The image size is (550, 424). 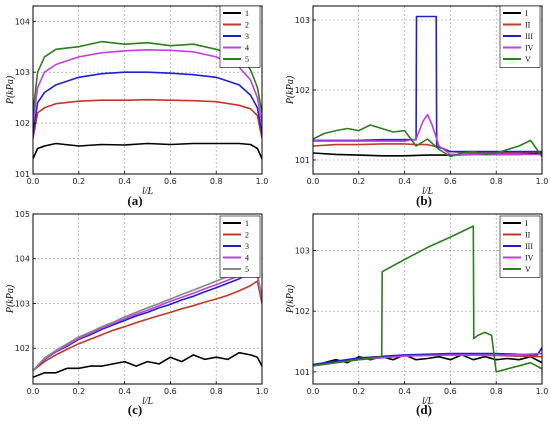 What do you see at coordinates (22, 214) in the screenshot?
I see `y-tick-label: 105` at bounding box center [22, 214].